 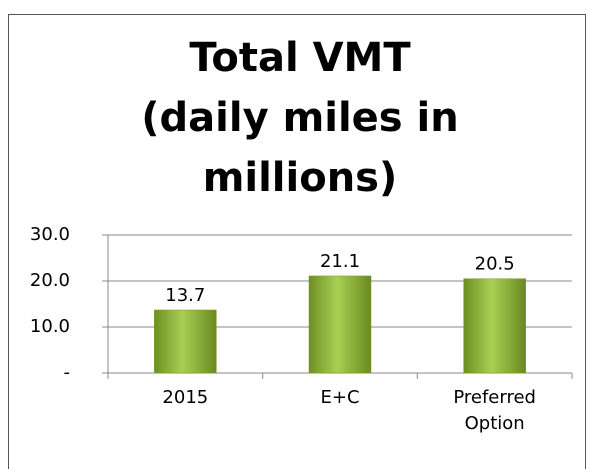 What do you see at coordinates (185, 397) in the screenshot?
I see `x-tick-label: 2015` at bounding box center [185, 397].